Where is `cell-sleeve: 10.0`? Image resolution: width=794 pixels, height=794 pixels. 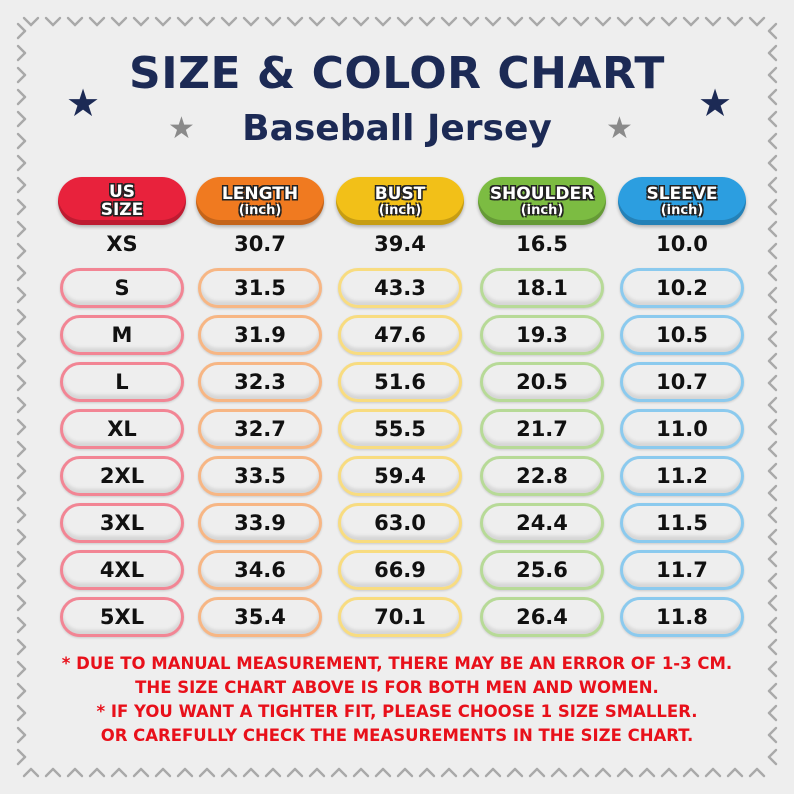
cell-sleeve: 10.0 is located at coordinates (682, 244).